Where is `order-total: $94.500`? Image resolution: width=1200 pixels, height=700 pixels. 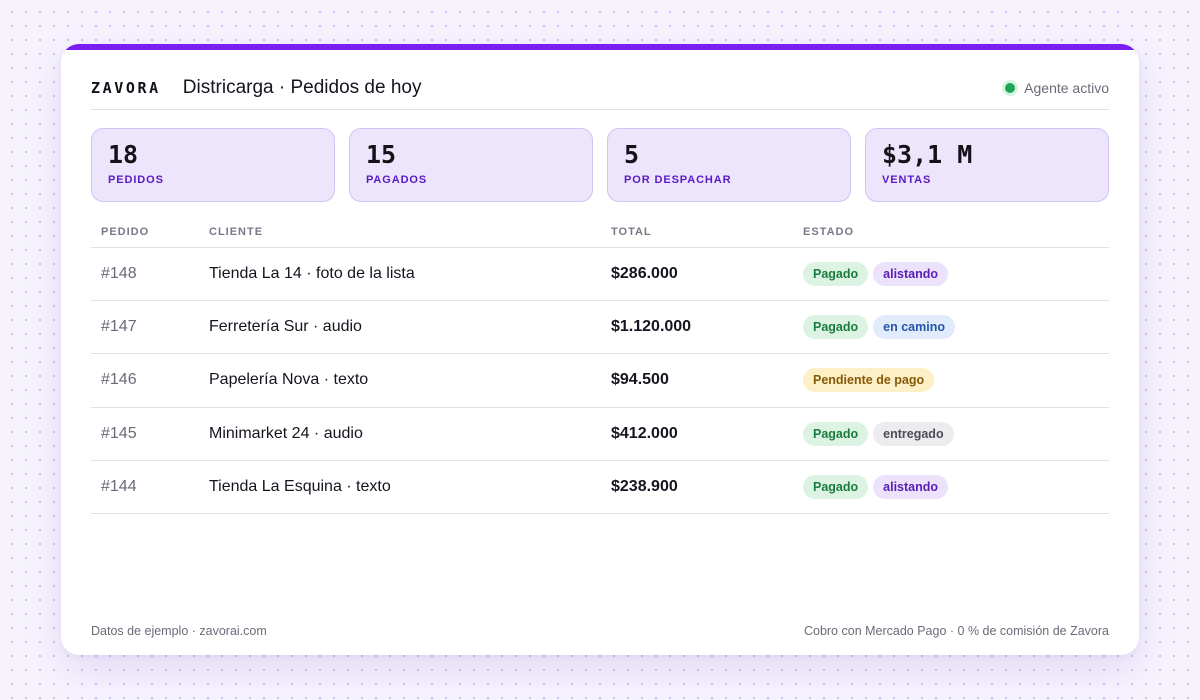 order-total: $94.500 is located at coordinates (640, 380).